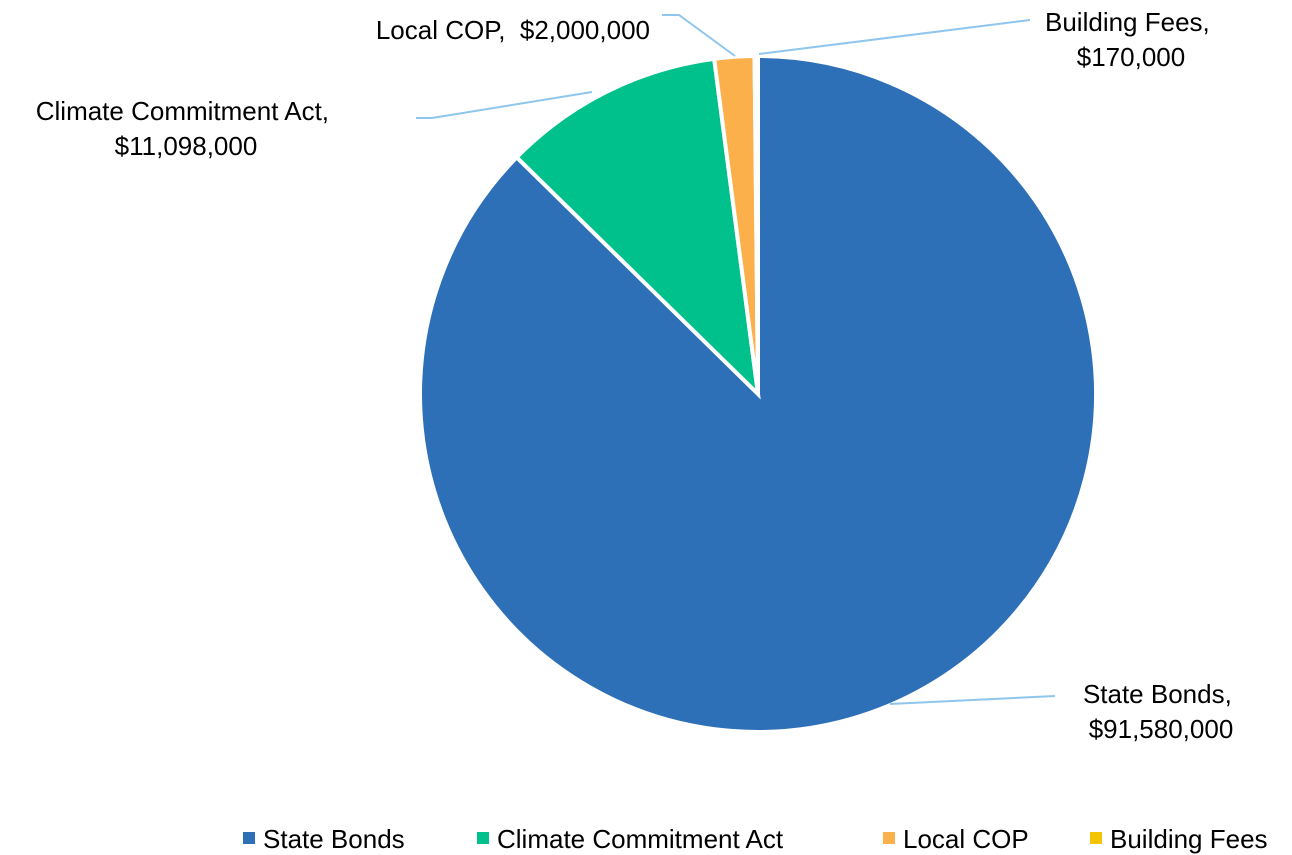 Image resolution: width=1292 pixels, height=855 pixels. What do you see at coordinates (334, 839) in the screenshot?
I see `legend-label-state-bonds: State Bonds` at bounding box center [334, 839].